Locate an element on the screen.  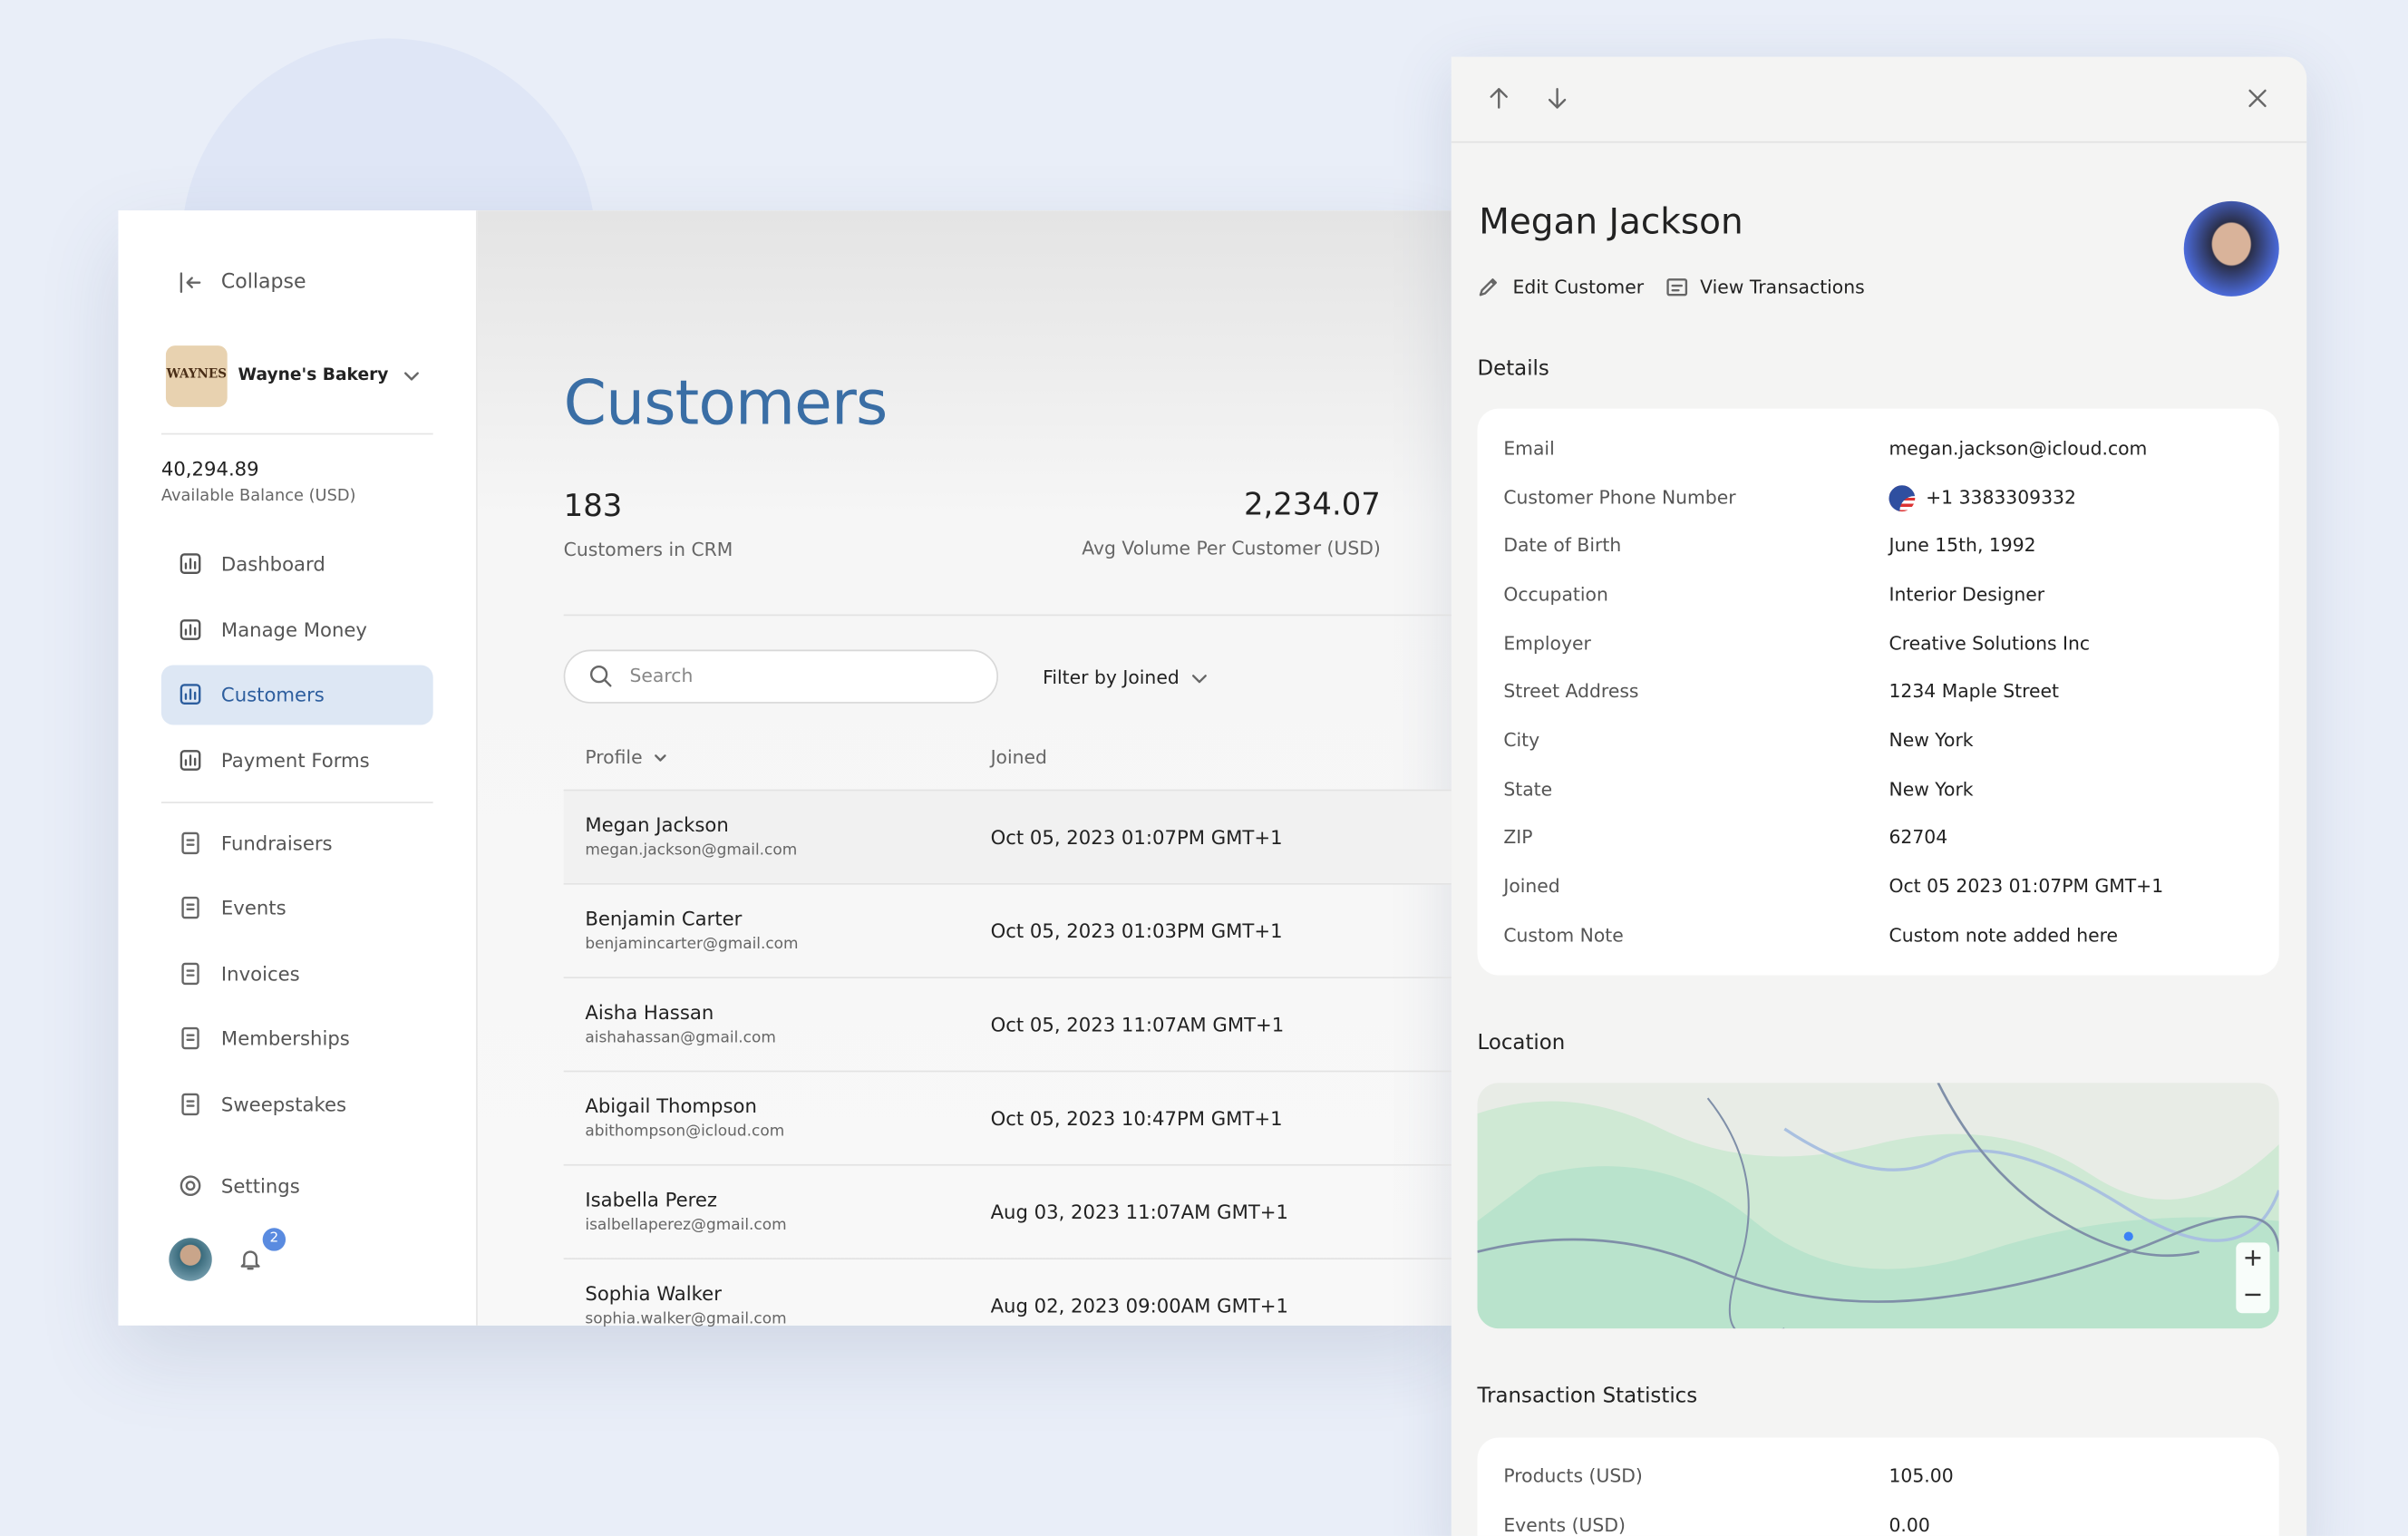
nav-item: Events is located at coordinates (253, 907).